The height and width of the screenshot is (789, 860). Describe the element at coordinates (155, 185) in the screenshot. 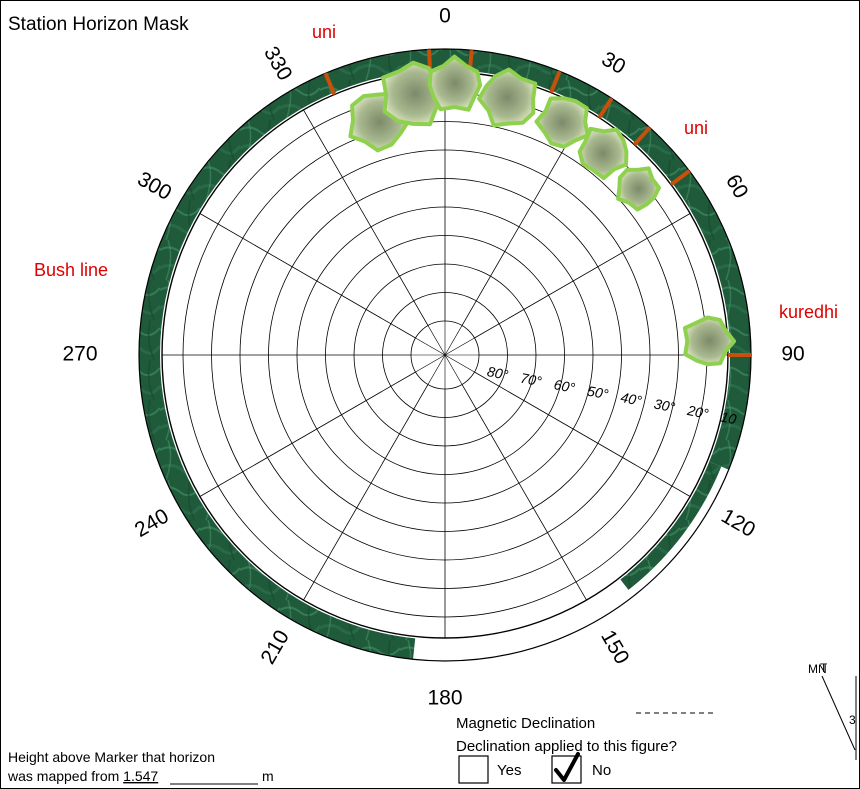

I see `azimuth-label-300: 300` at that location.